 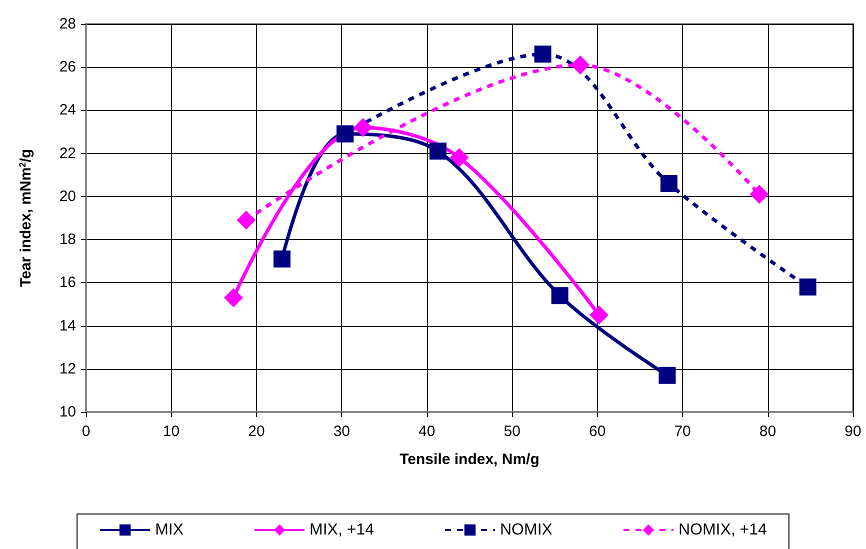 I want to click on y-tick-label: 16, so click(x=67, y=283).